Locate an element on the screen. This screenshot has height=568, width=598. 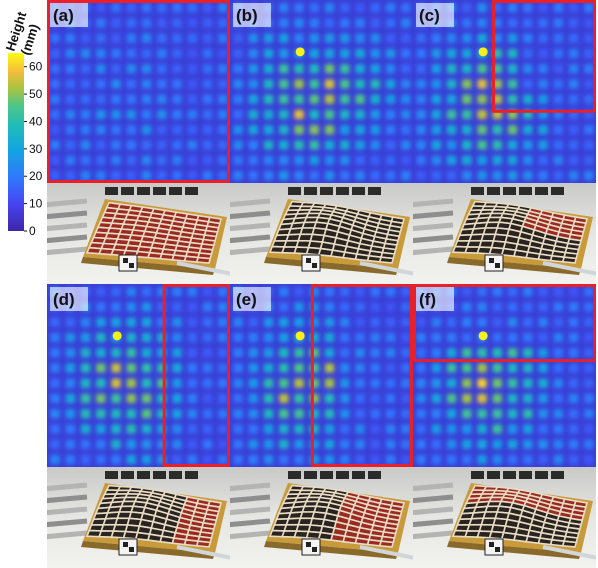
colorbar-tick-label: 0 is located at coordinates (32, 231).